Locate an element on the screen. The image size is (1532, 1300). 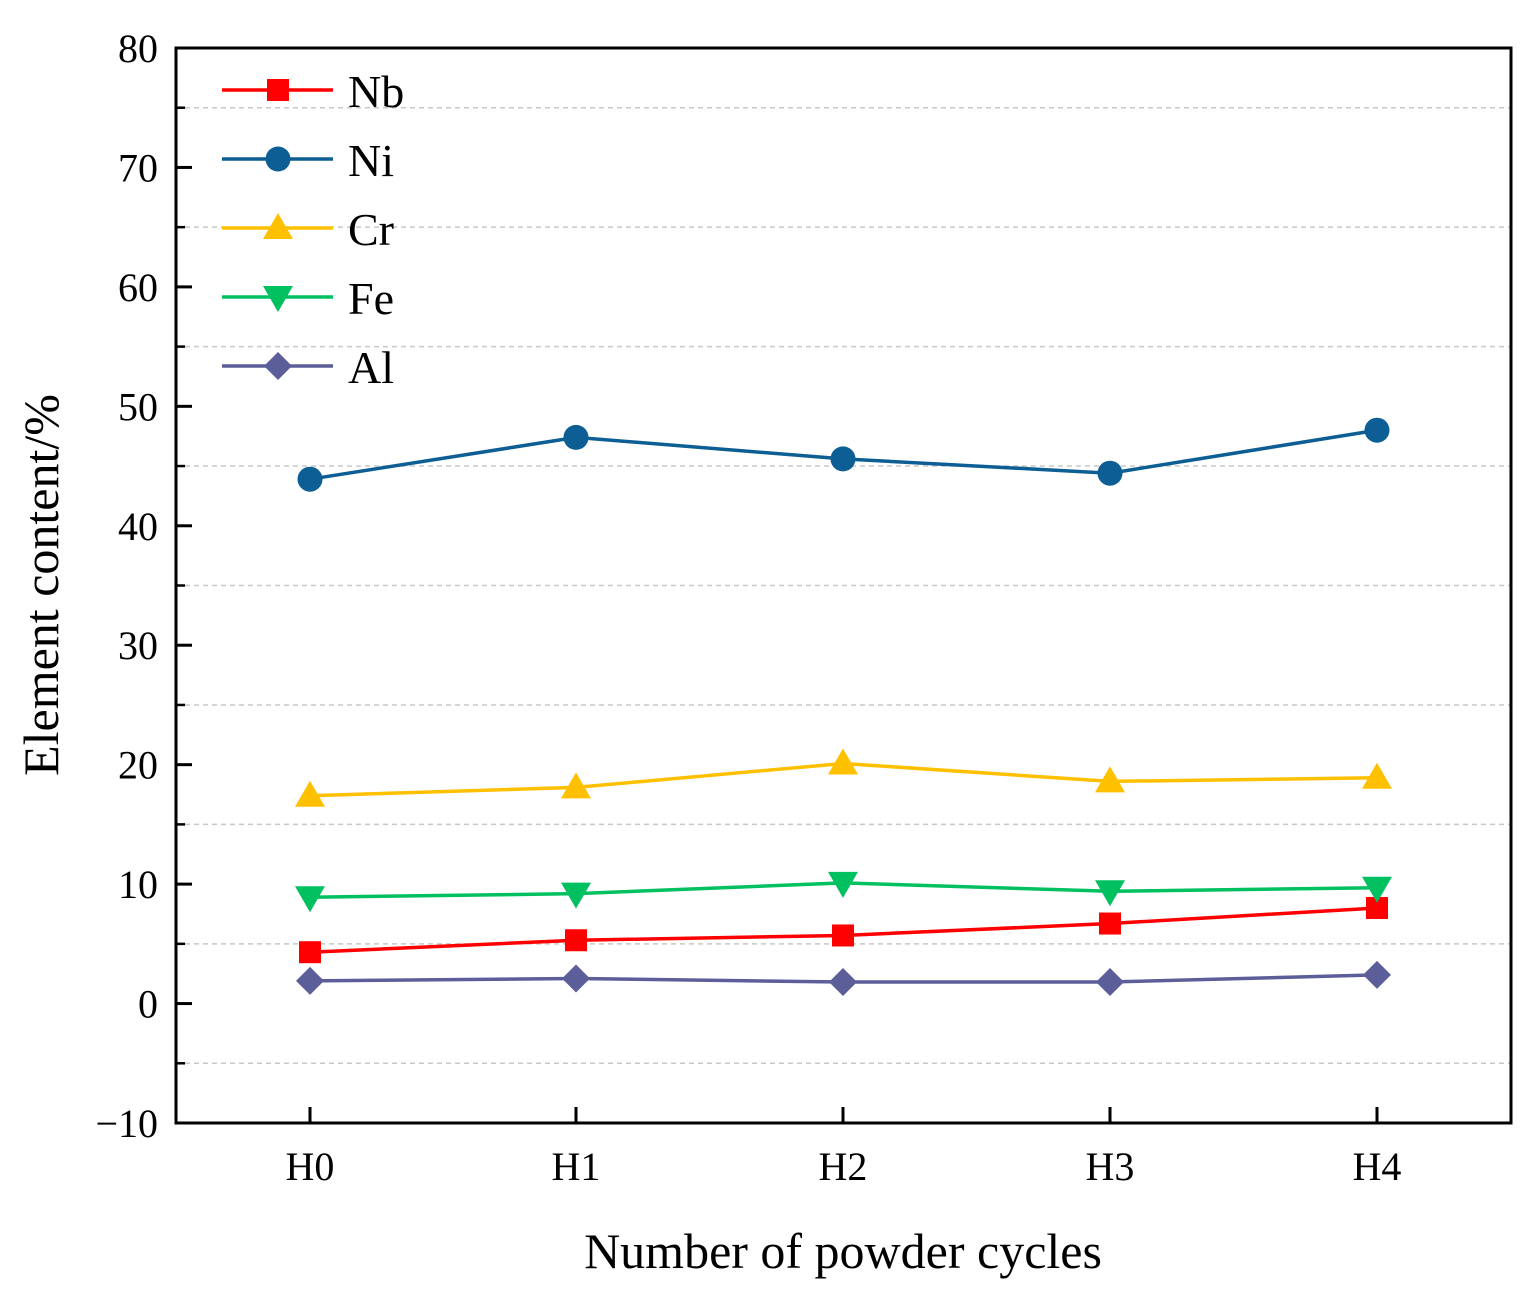
y-tick-label: 50 is located at coordinates (138, 406).